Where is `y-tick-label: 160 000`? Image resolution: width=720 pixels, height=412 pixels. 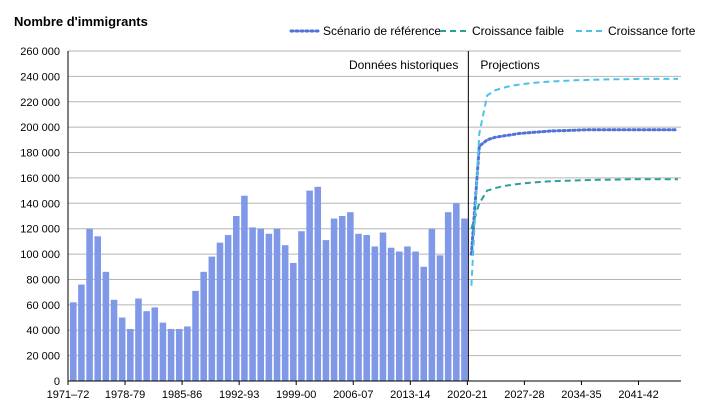
y-tick-label: 160 000 is located at coordinates (40, 179).